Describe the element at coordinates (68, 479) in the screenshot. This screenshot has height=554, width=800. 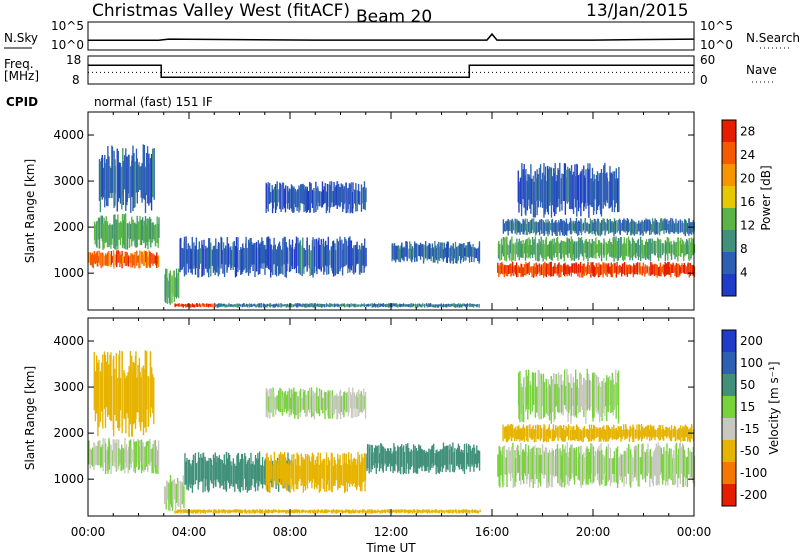
I see `velocity-ytick-label: 1000` at that location.